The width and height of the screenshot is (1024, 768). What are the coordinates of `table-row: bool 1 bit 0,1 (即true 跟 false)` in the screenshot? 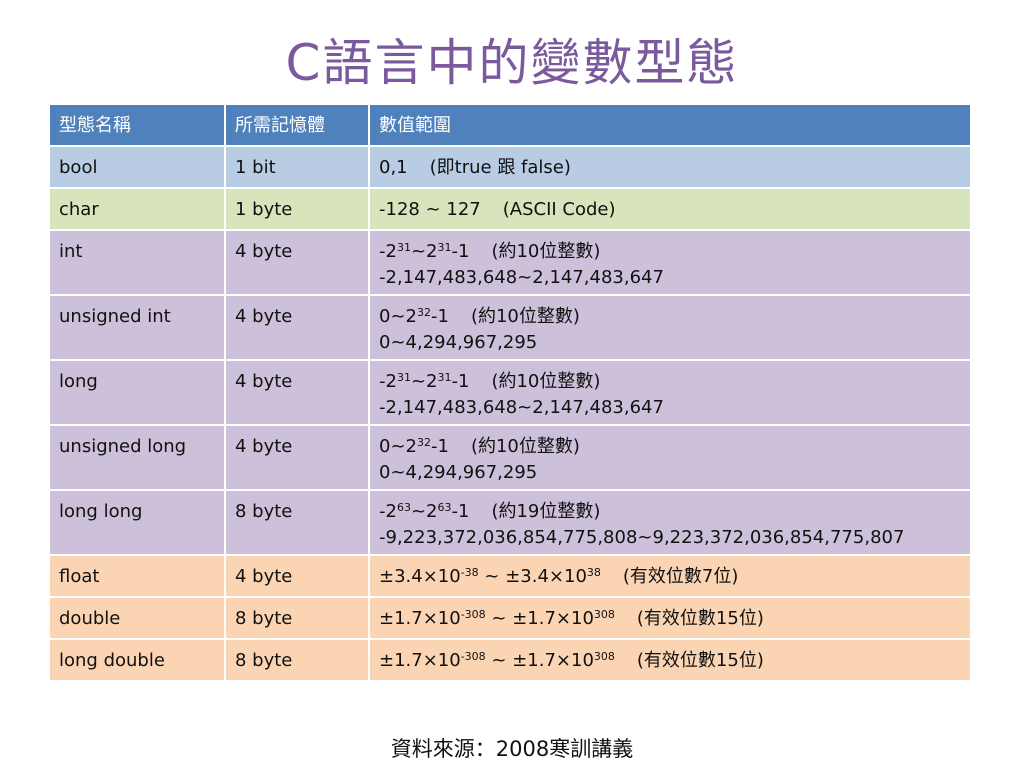 It's located at (510, 167).